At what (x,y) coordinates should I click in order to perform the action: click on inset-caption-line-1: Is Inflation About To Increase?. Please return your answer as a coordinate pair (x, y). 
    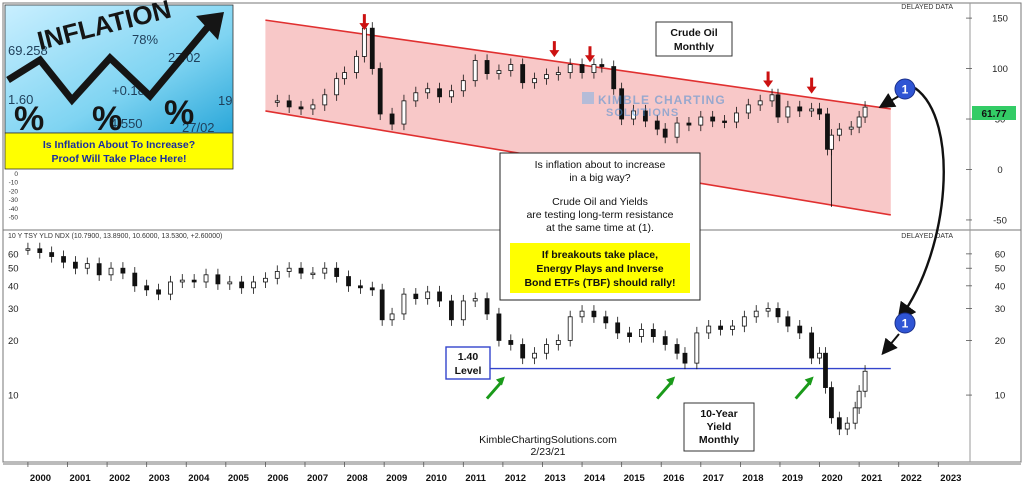
    Looking at the image, I should click on (119, 145).